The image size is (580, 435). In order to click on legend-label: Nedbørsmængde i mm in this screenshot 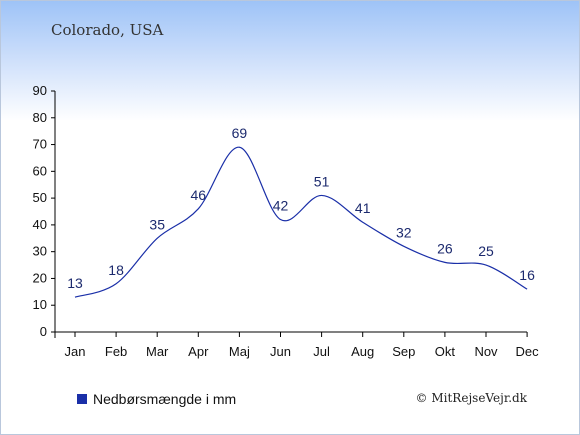, I will do `click(165, 399)`.